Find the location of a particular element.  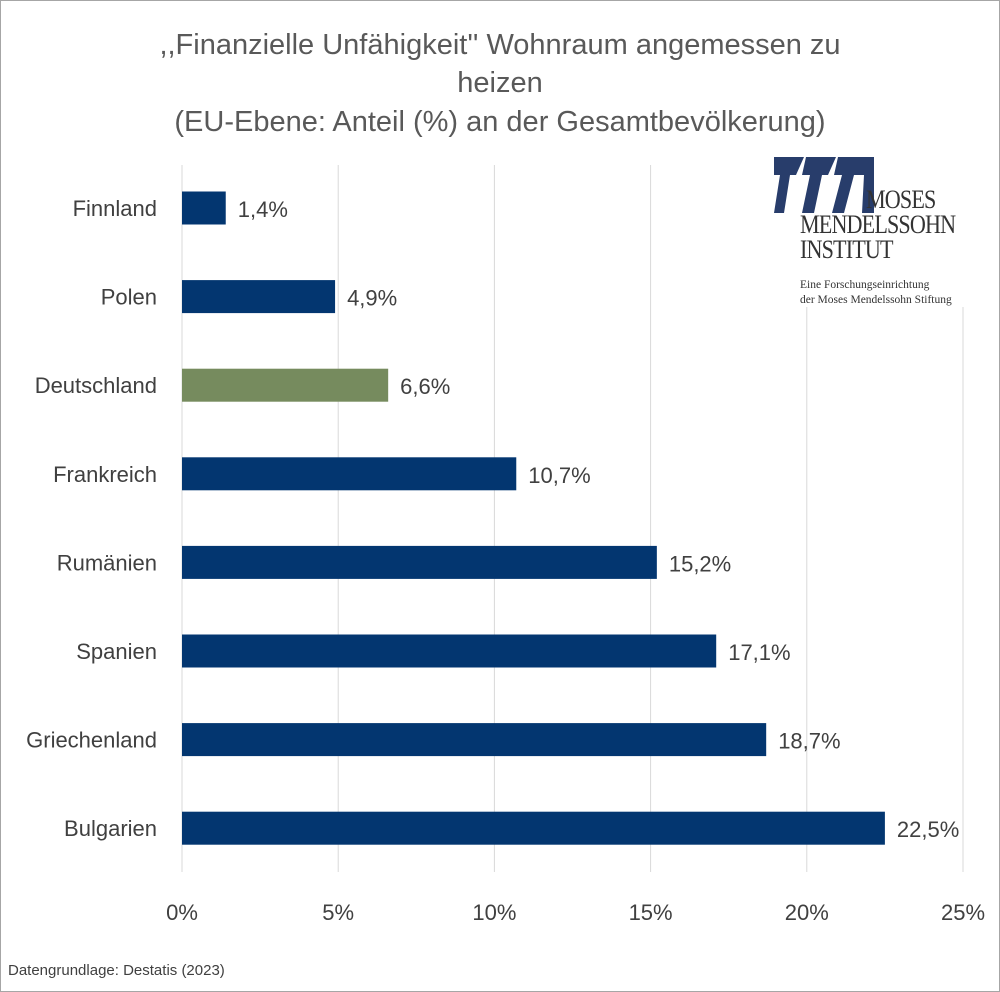

logo-line-1: MOSES is located at coordinates (901, 199).